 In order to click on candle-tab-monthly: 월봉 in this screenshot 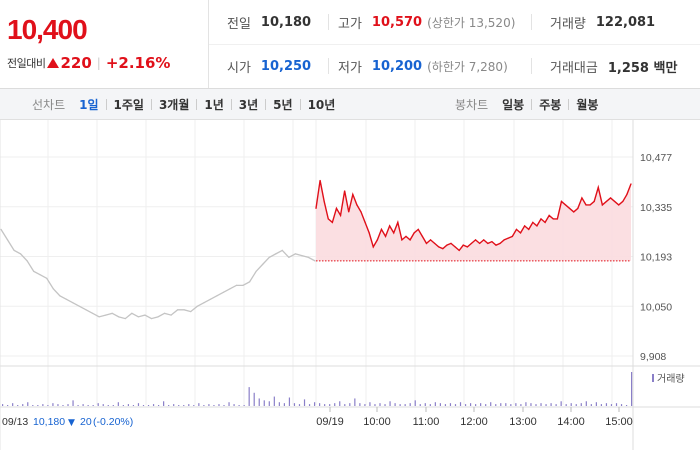, I will do `click(587, 104)`.